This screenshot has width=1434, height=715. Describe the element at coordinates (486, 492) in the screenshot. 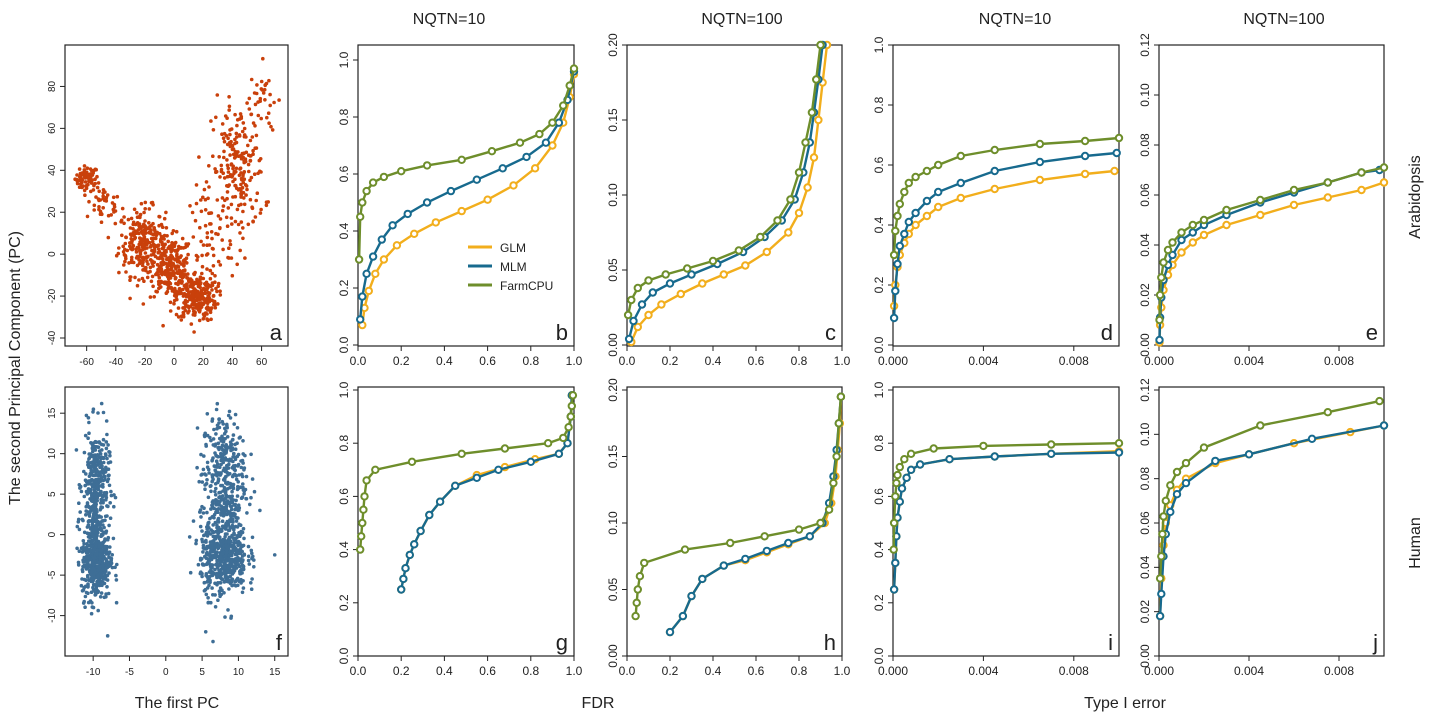

I see `series-line-g-glm` at that location.